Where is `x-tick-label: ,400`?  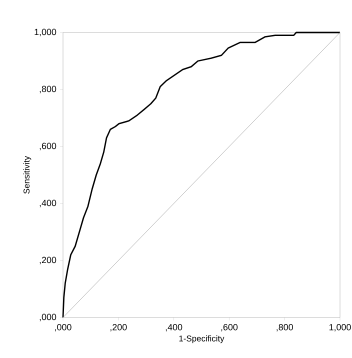 x-tick-label: ,400 is located at coordinates (174, 328).